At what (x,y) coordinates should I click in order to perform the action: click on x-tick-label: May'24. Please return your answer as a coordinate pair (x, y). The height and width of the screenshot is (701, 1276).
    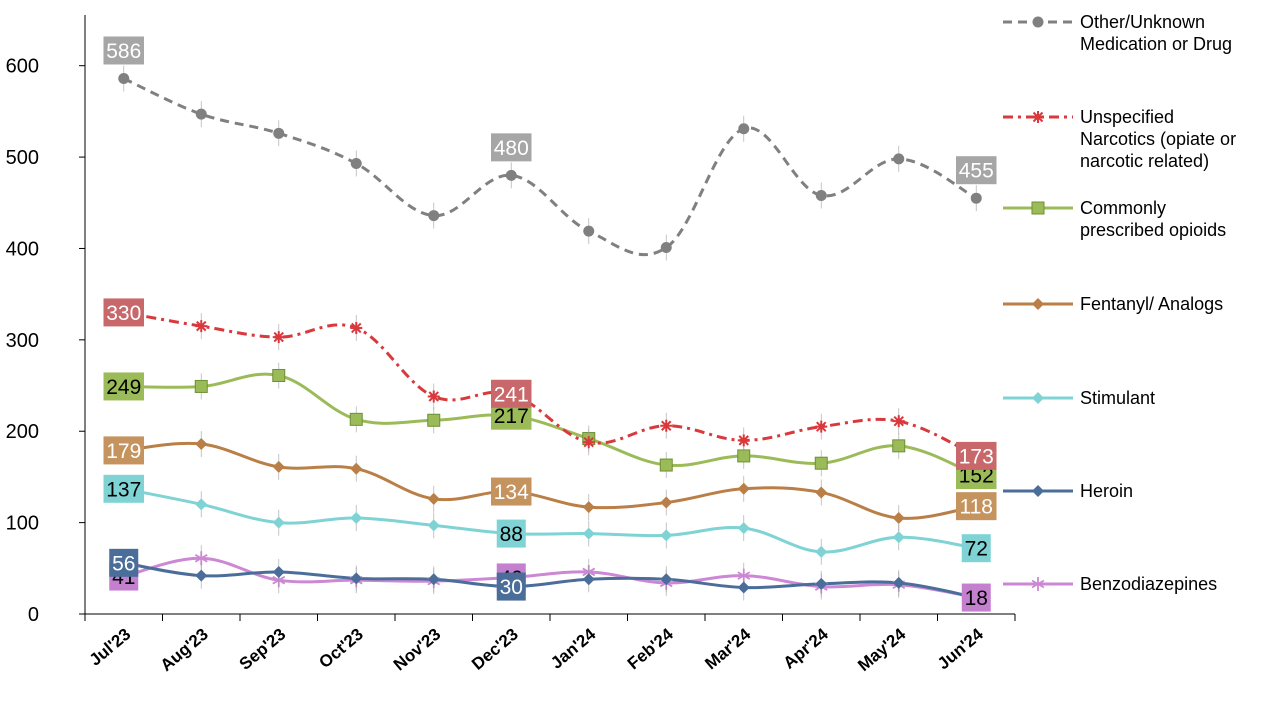
    Looking at the image, I should click on (882, 649).